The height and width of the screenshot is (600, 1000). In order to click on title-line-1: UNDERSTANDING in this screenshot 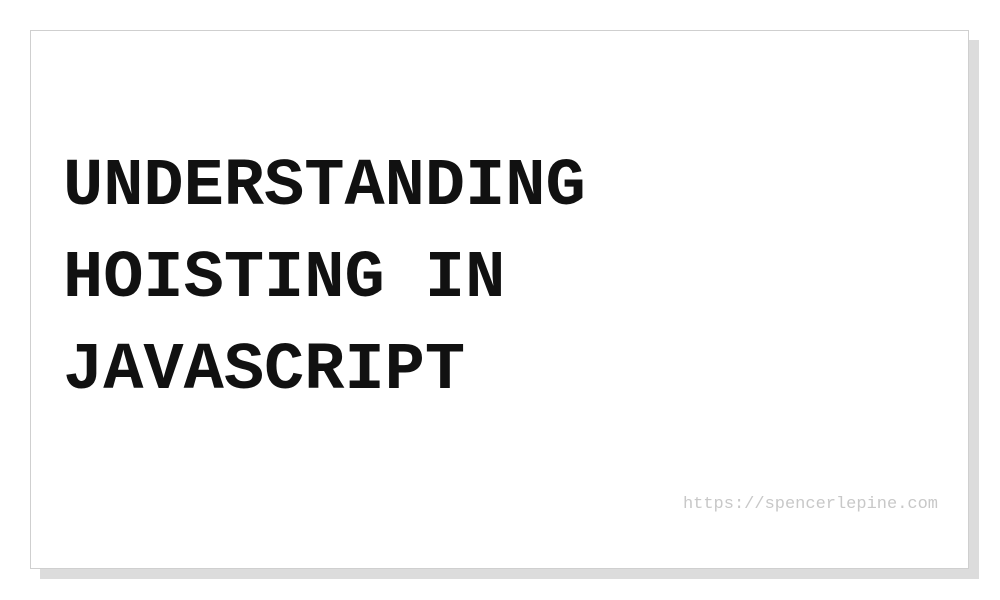, I will do `click(324, 187)`.